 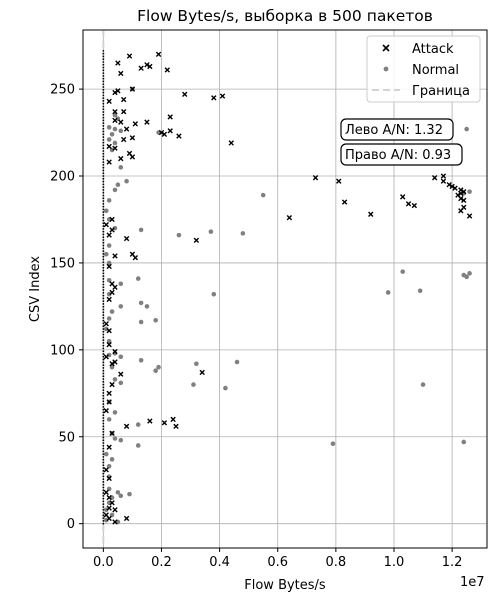 I want to click on legend-attack-icon, so click(x=386, y=48).